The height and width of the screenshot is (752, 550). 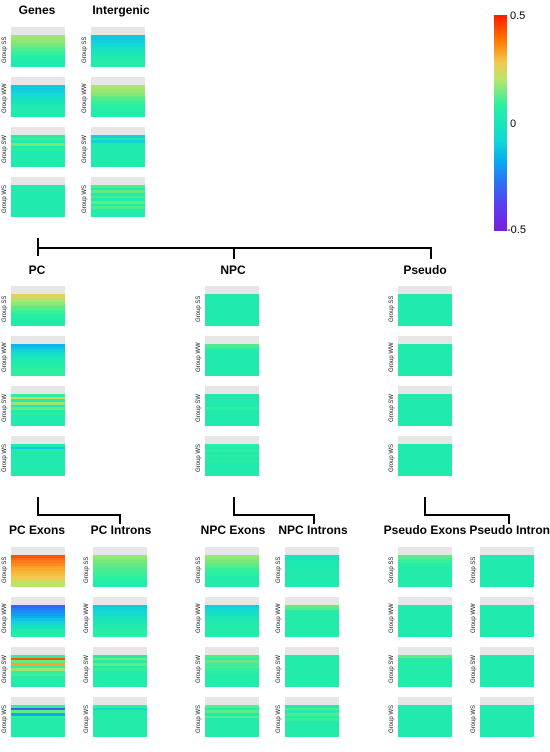 I want to click on connector-line, so click(x=509, y=519).